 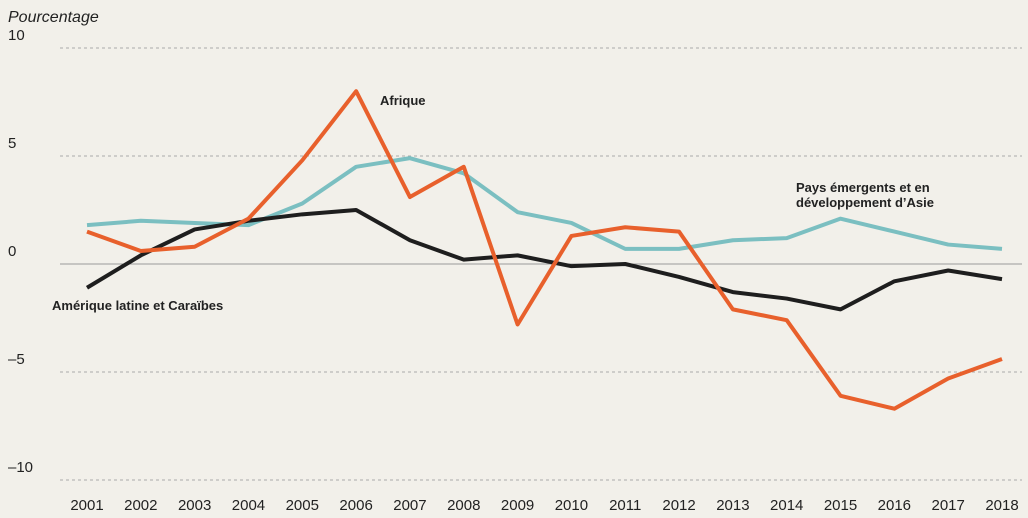 What do you see at coordinates (786, 505) in the screenshot?
I see `x-tick-label: 2014` at bounding box center [786, 505].